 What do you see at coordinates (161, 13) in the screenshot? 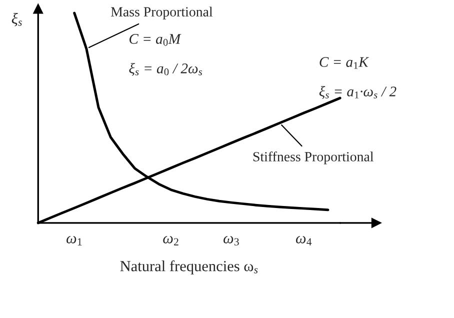
I see `annotation: Mass Proportional` at bounding box center [161, 13].